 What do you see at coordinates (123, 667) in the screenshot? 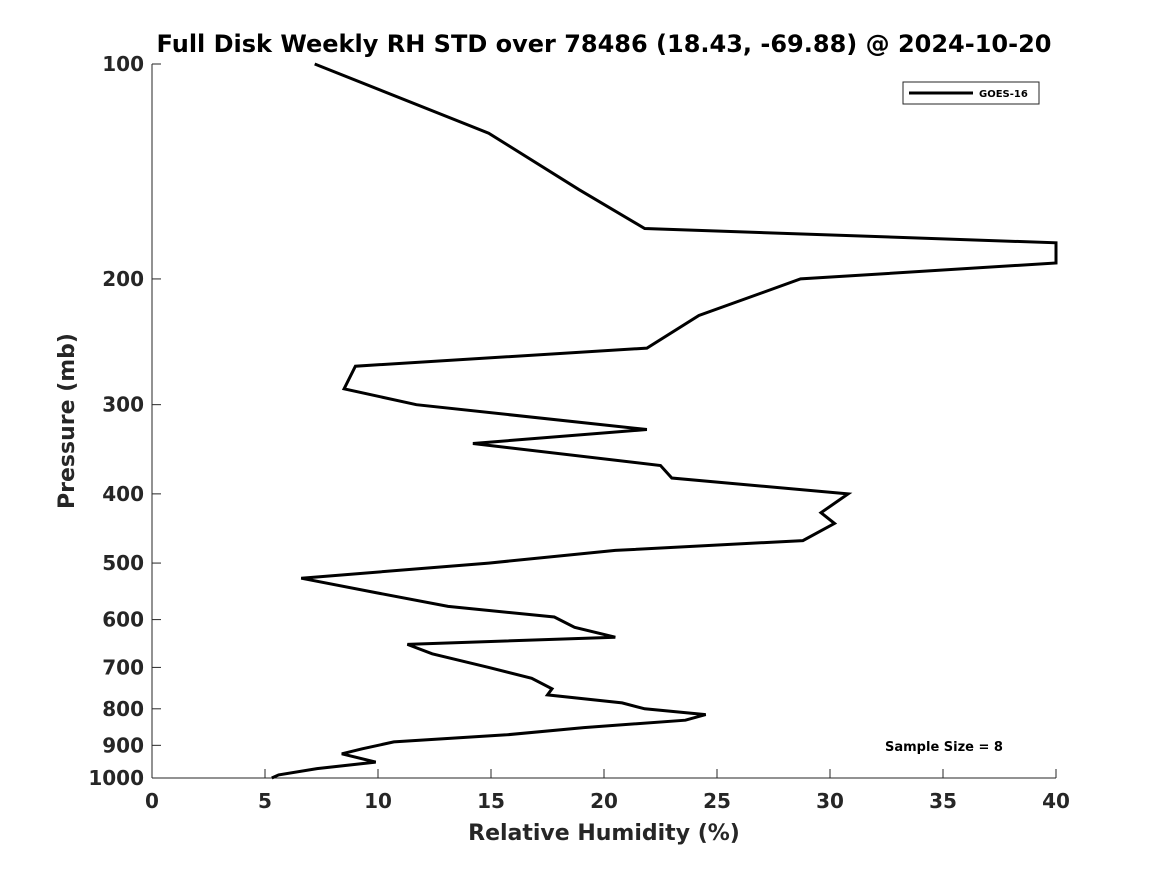
I see `y-tick-label: 700` at bounding box center [123, 667].